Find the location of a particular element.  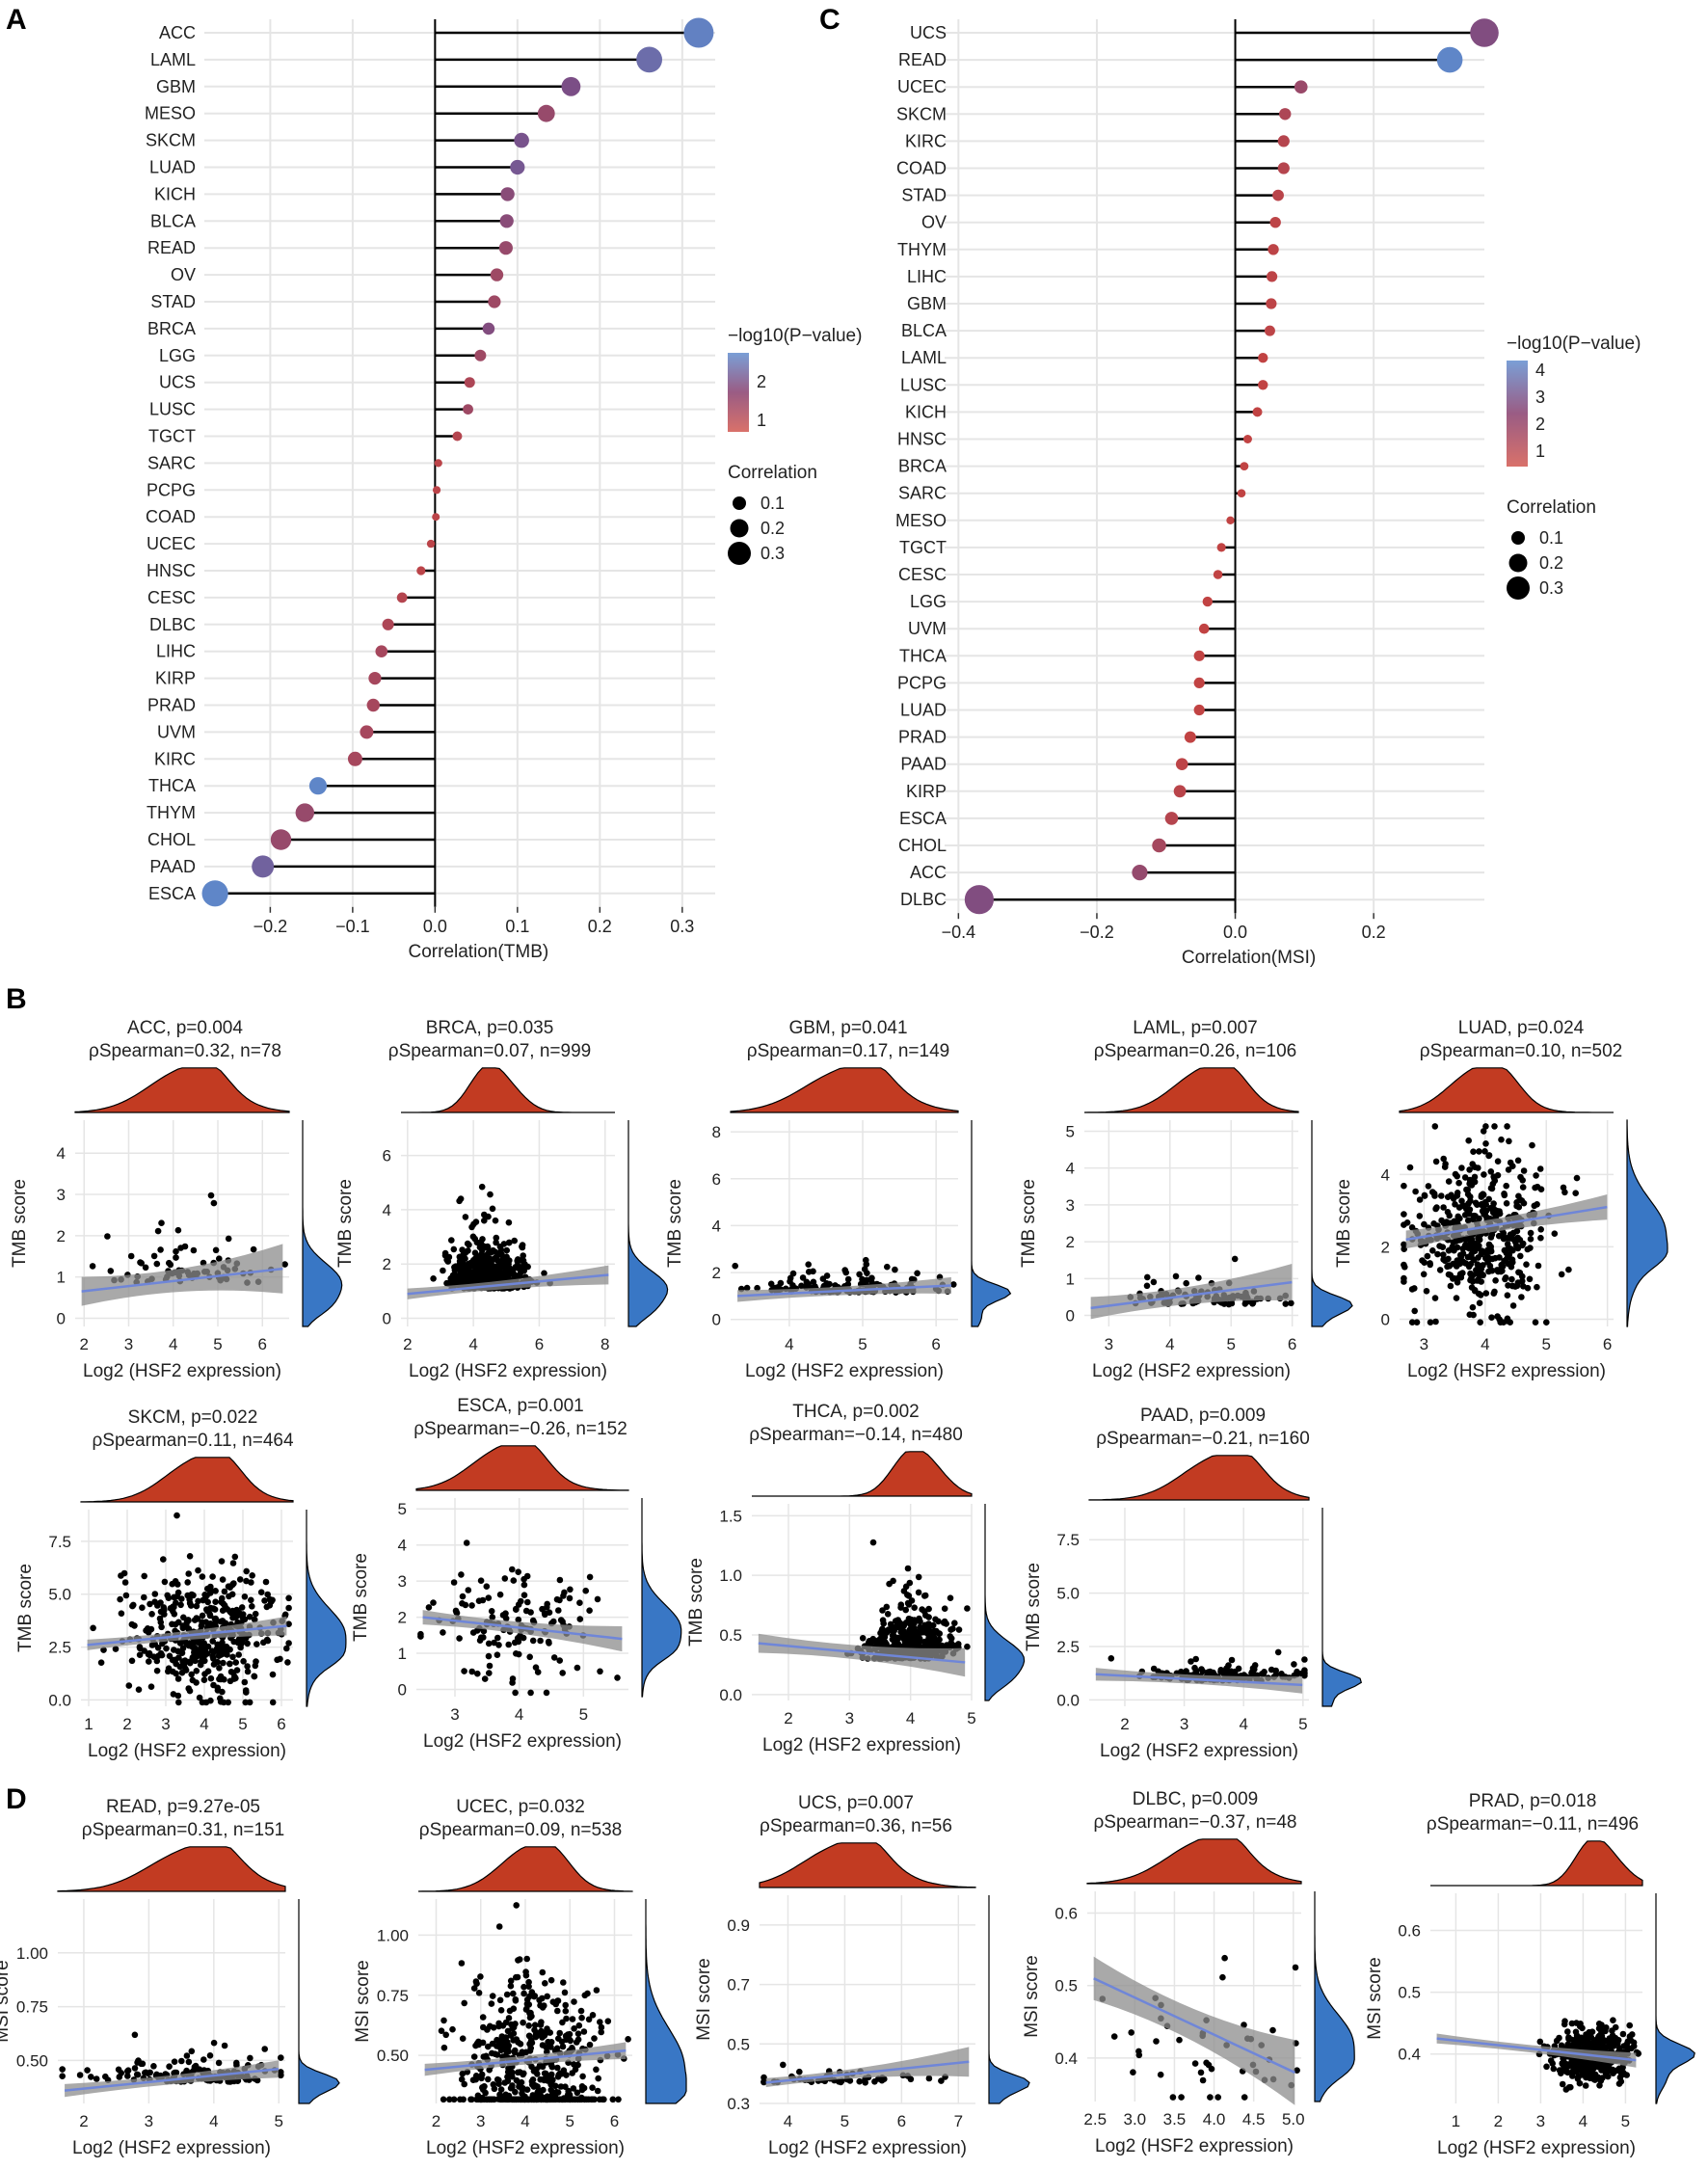

regression-line is located at coordinates (508, 1284).